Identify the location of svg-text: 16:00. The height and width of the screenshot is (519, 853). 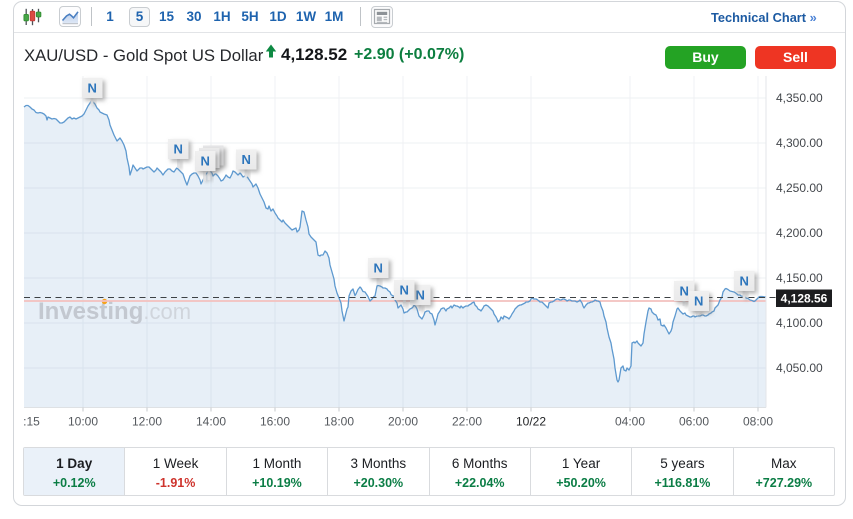
(275, 422).